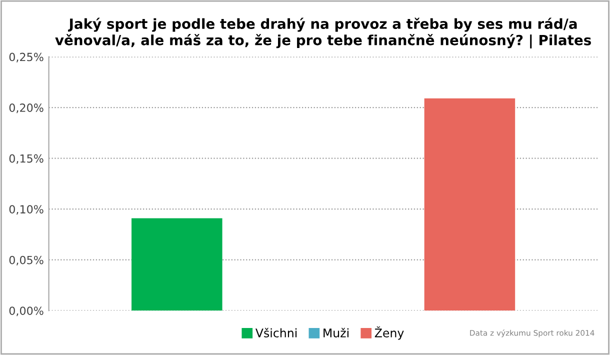 The width and height of the screenshot is (610, 355). I want to click on y-tick-label: 0,20%, so click(26, 109).